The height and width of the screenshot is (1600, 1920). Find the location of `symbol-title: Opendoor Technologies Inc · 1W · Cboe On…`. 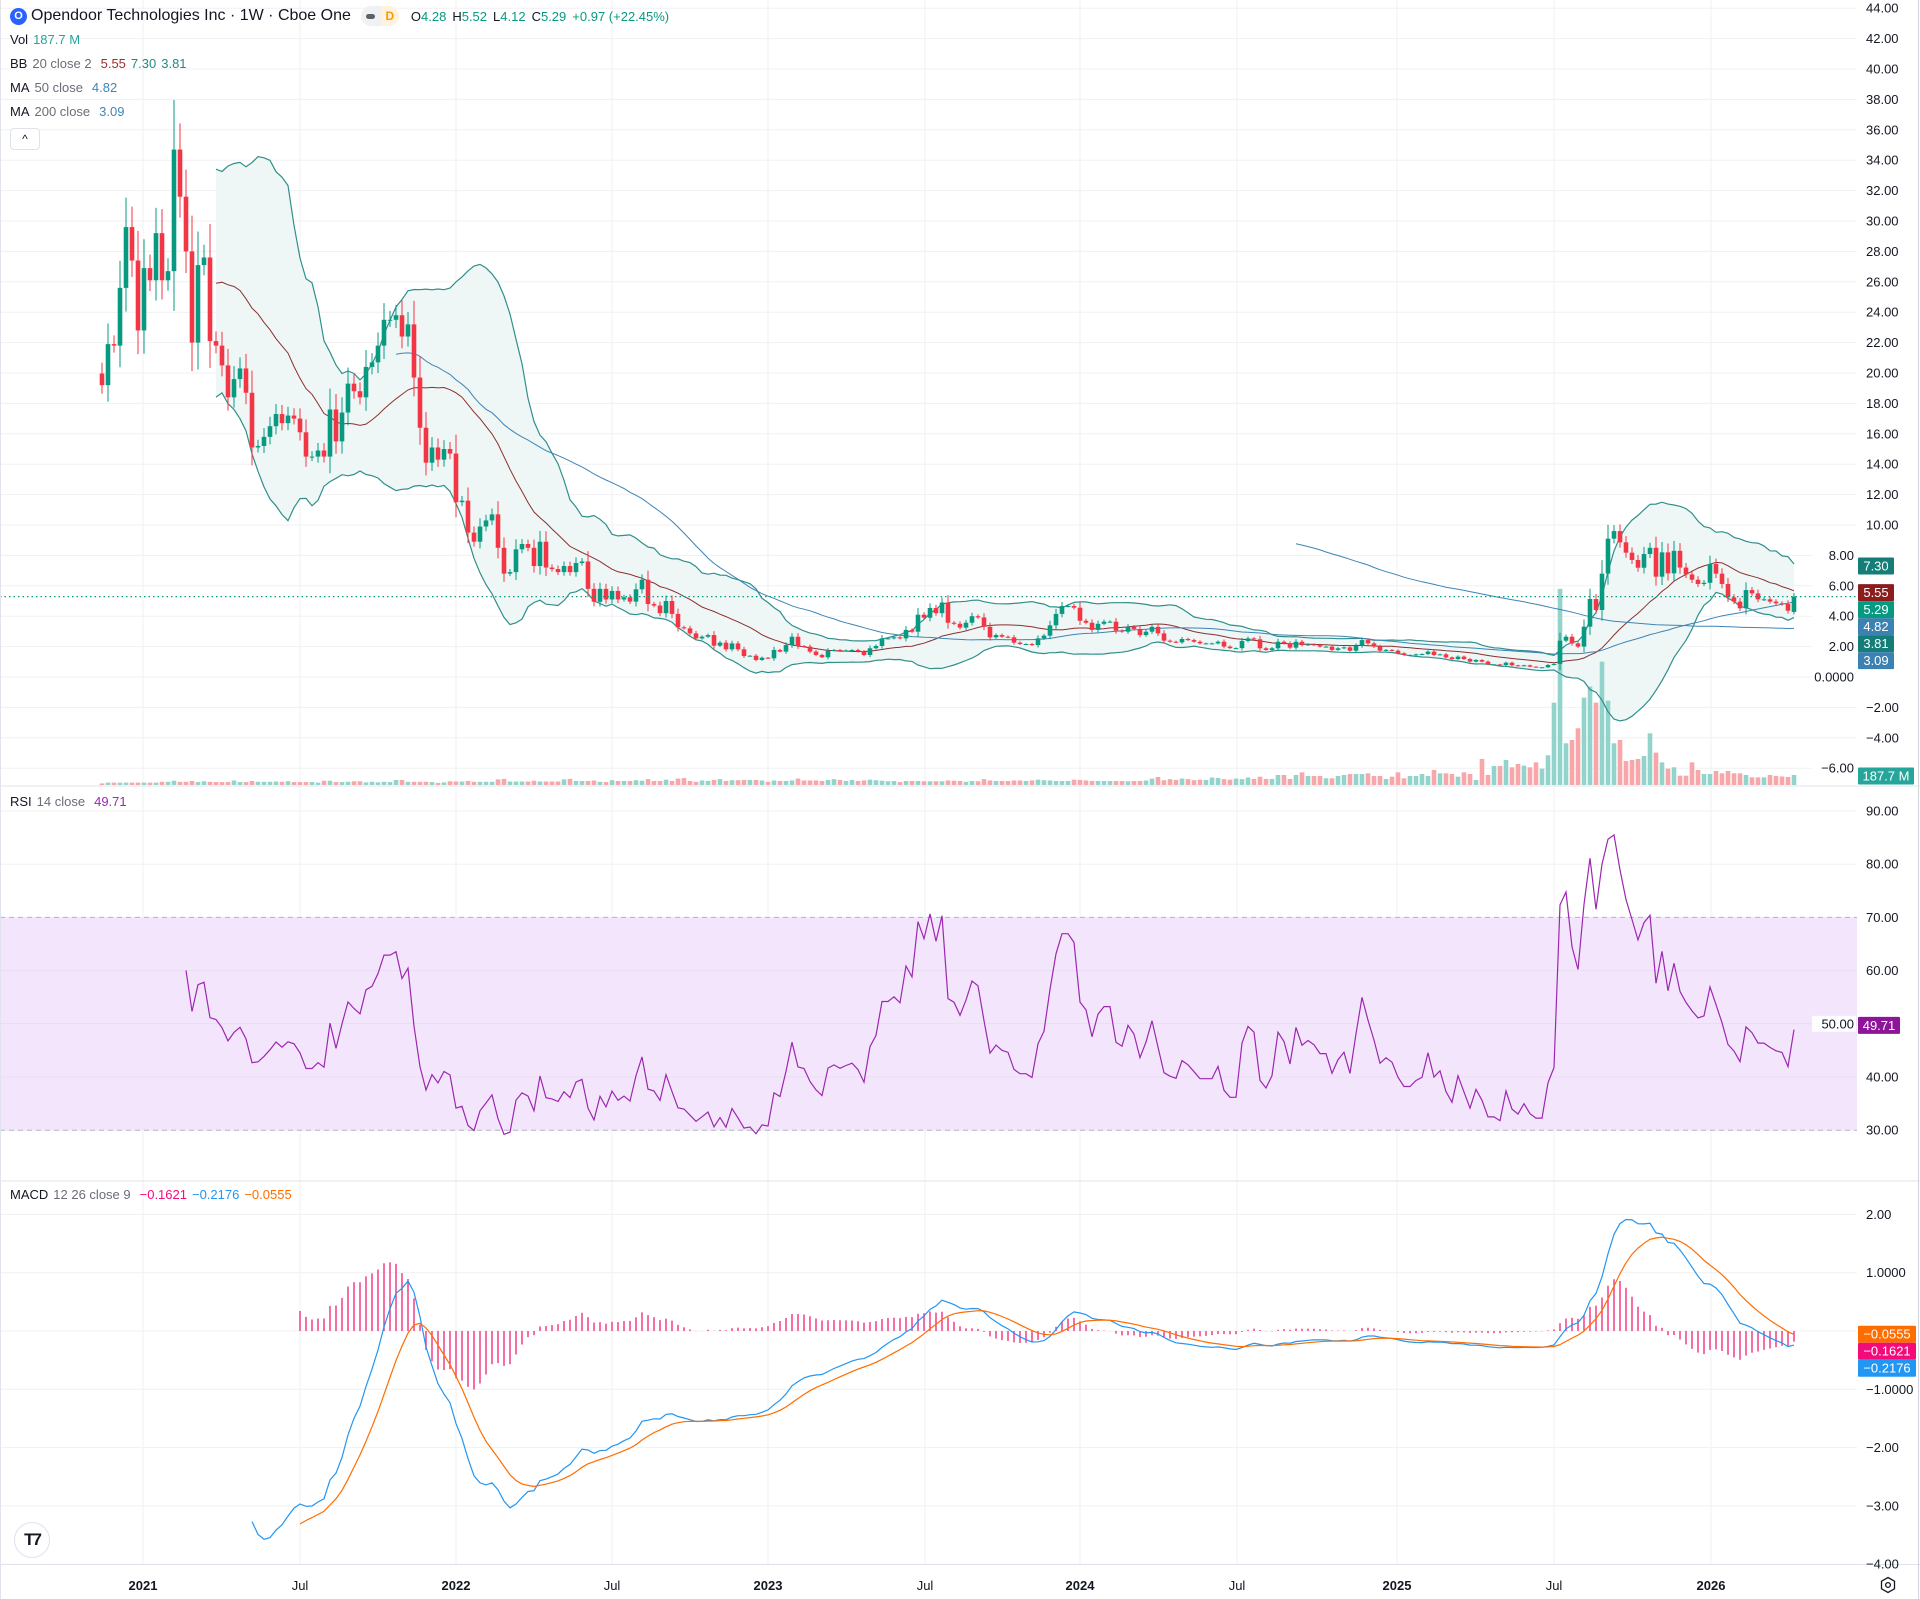

symbol-title: Opendoor Technologies Inc · 1W · Cboe On… is located at coordinates (191, 15).